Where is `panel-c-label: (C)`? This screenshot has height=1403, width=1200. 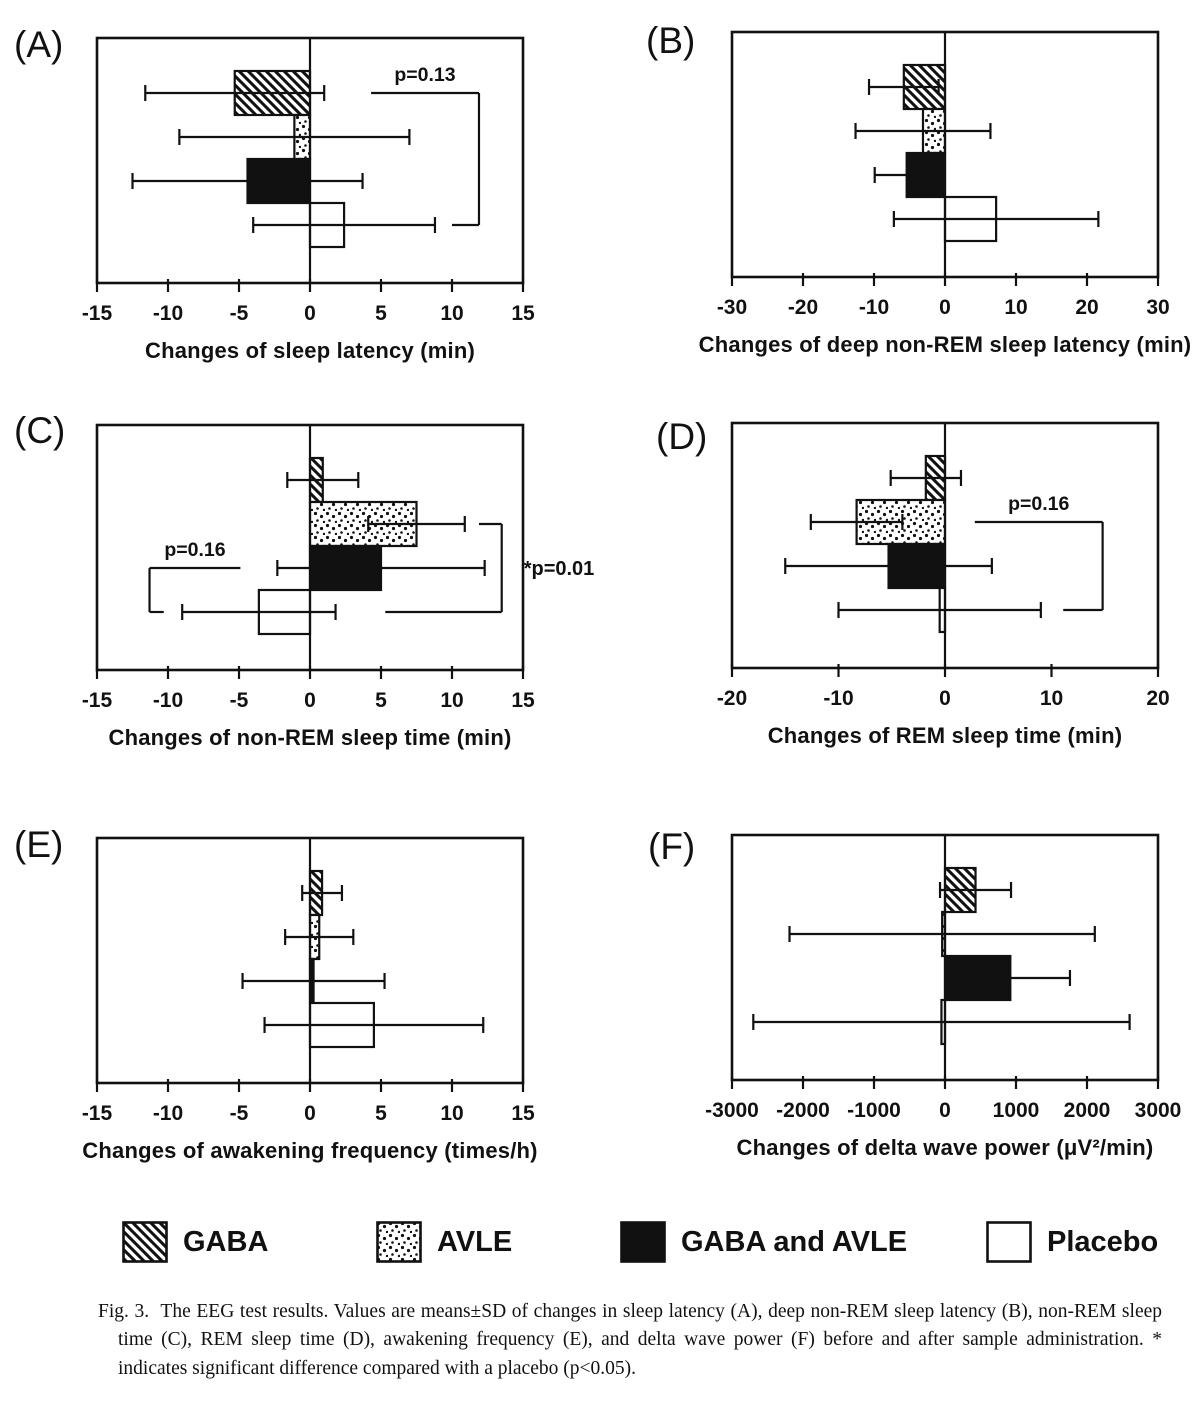
panel-c-label: (C) is located at coordinates (40, 430).